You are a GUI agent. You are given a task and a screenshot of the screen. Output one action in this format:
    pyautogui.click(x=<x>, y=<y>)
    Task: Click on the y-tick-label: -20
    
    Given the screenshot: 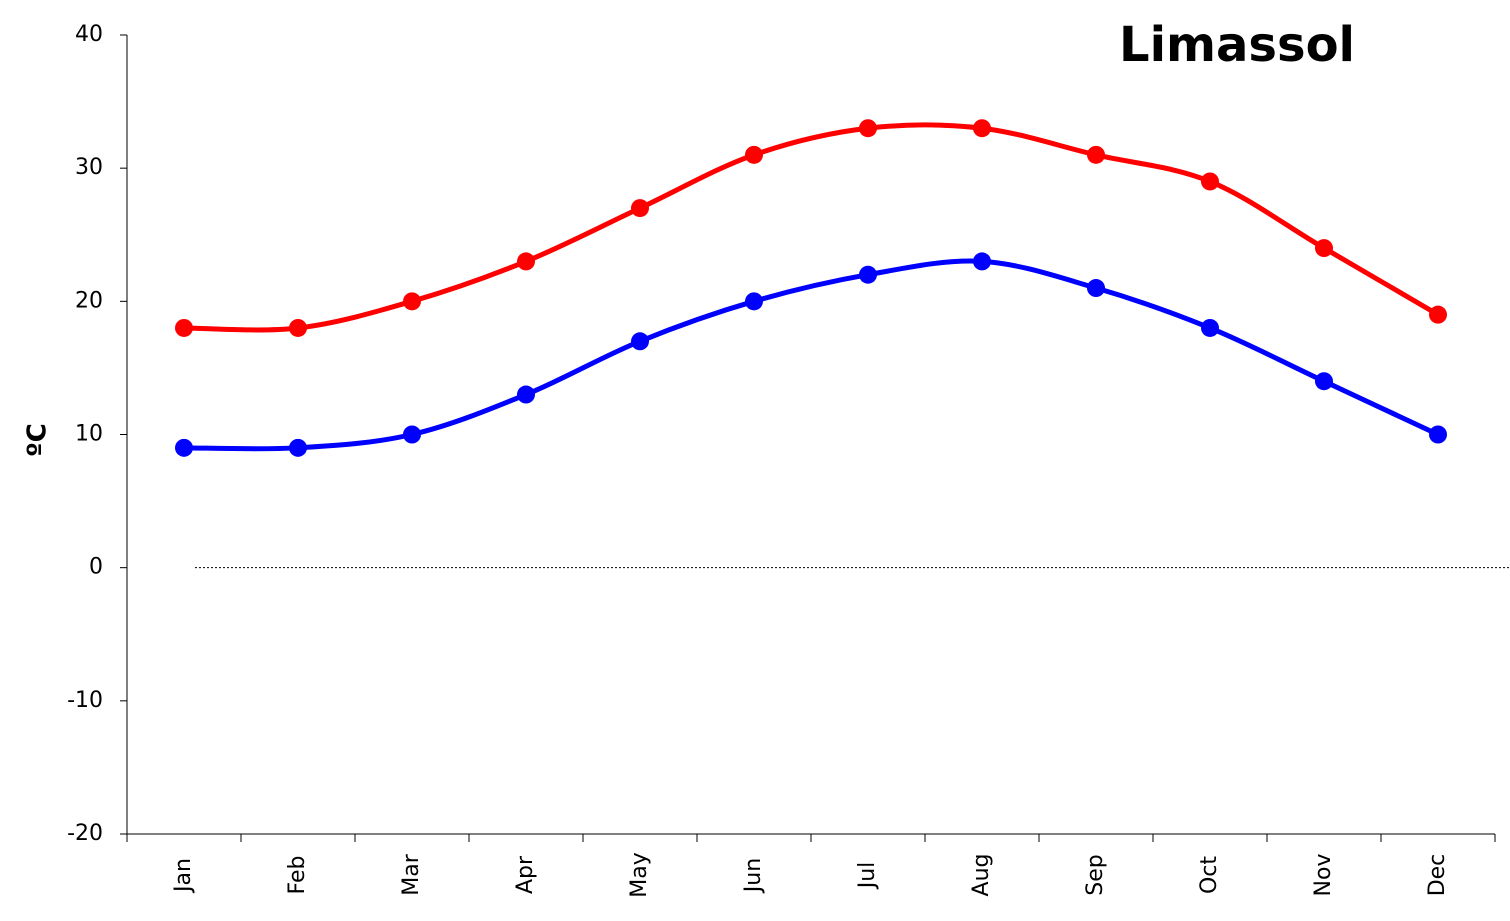 What is the action you would take?
    pyautogui.click(x=85, y=833)
    